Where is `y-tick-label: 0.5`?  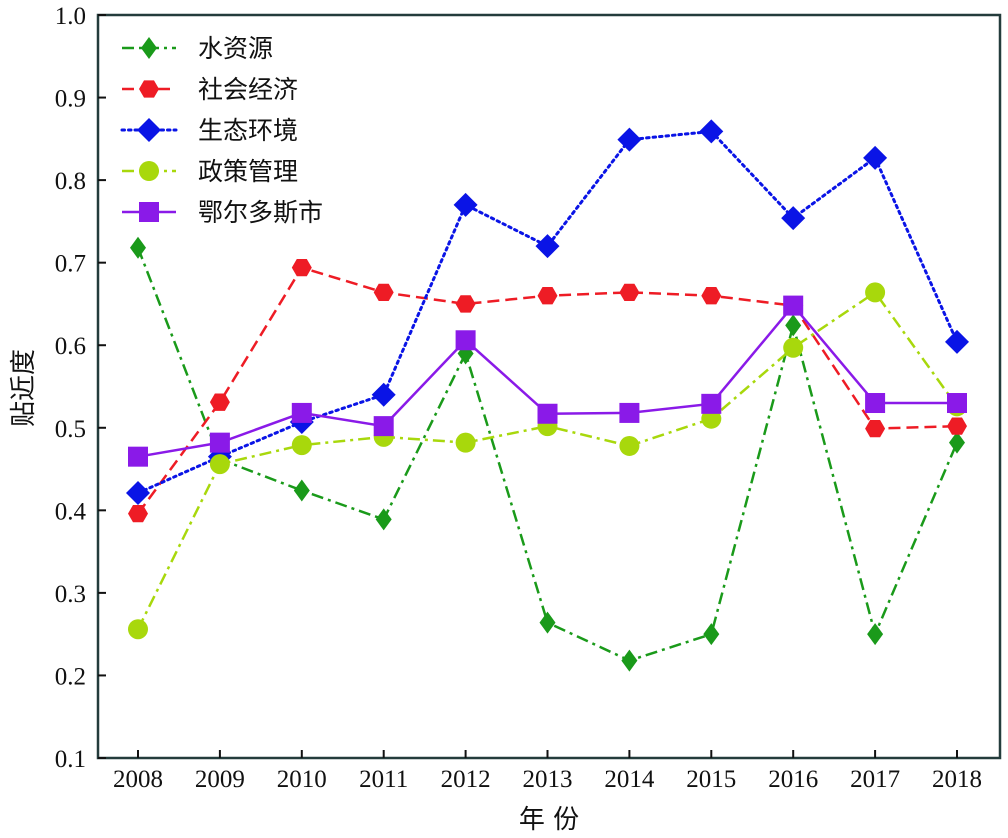 y-tick-label: 0.5 is located at coordinates (70, 429).